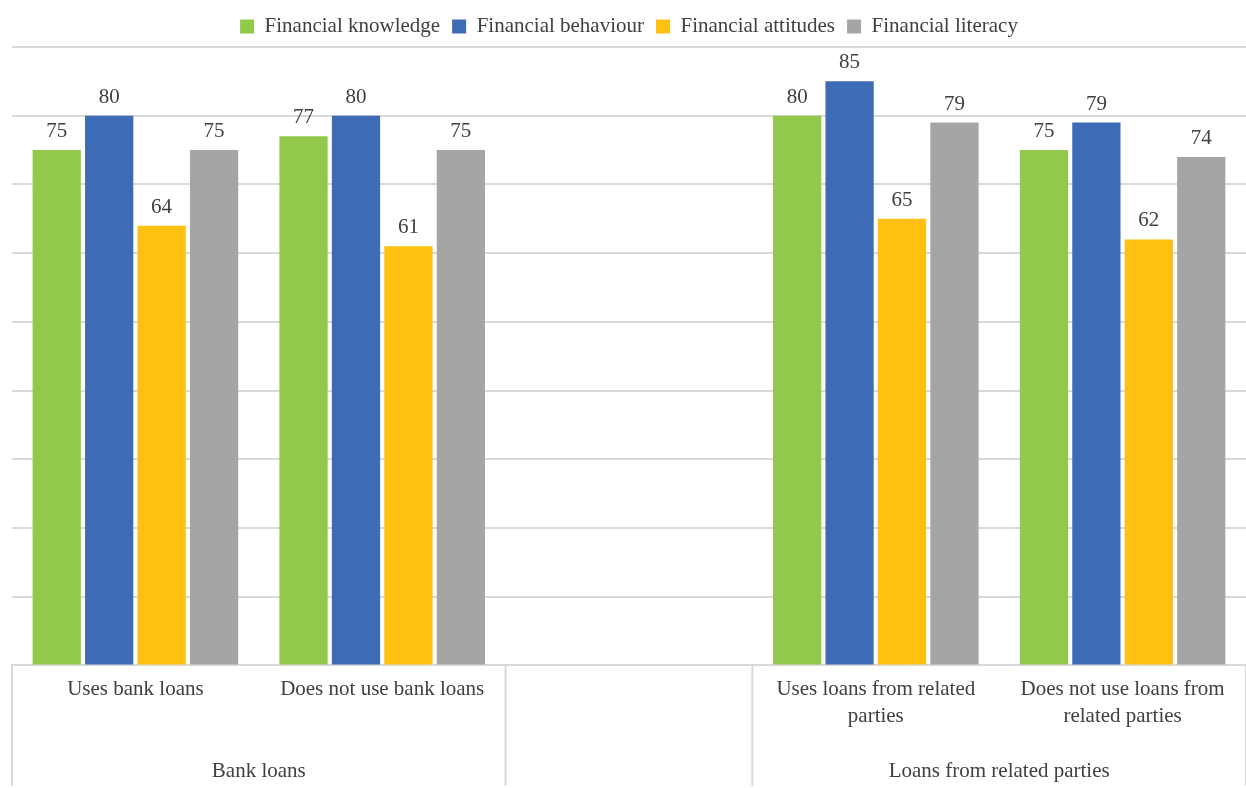  I want to click on data-label: 85, so click(850, 61).